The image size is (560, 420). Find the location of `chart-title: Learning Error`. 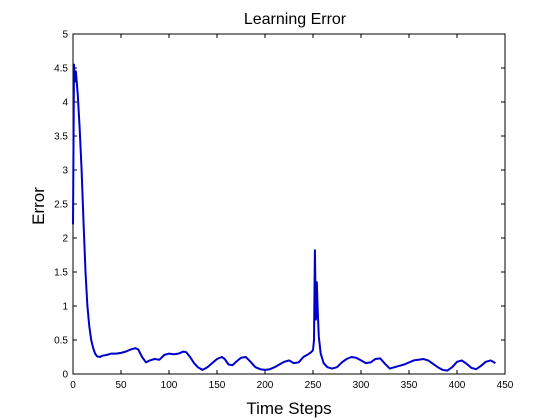

chart-title: Learning Error is located at coordinates (295, 19).